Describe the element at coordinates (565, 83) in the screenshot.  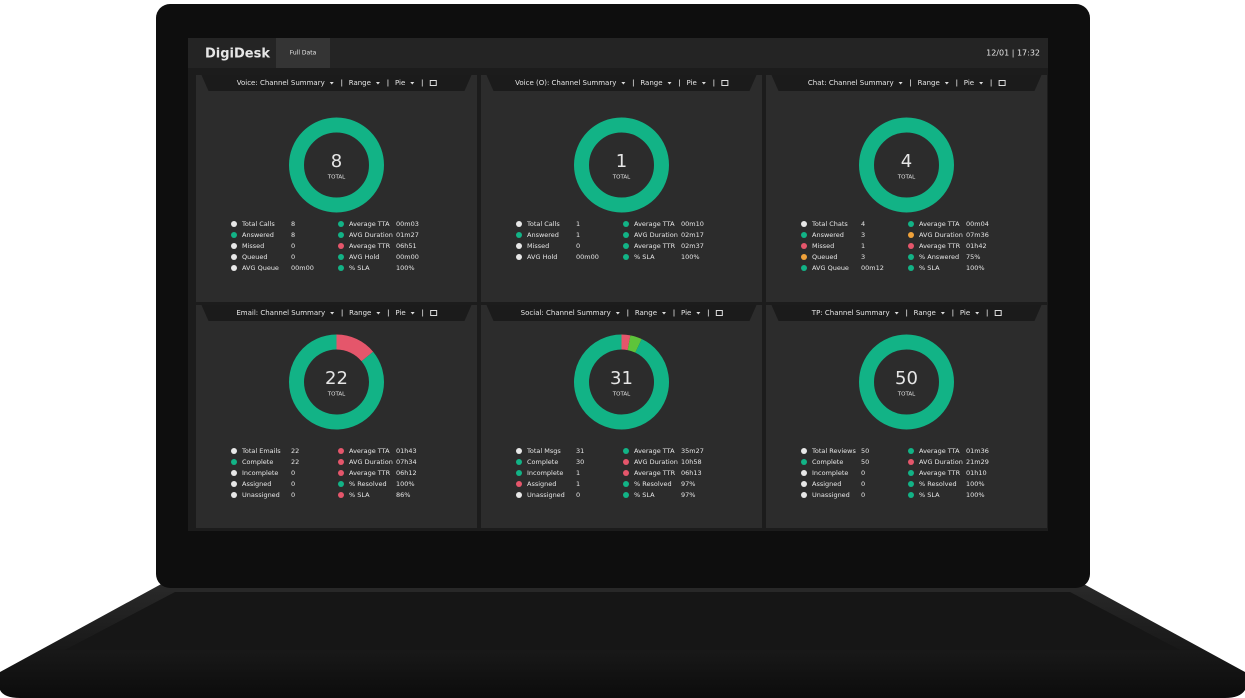
I see `panel-title: Voice (O): Channel Summary` at that location.